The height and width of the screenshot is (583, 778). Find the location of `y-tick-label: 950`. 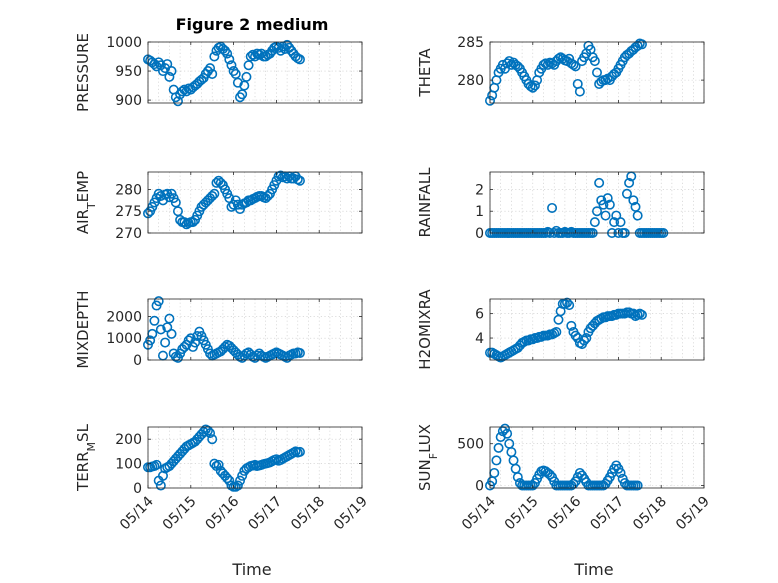

y-tick-label: 950 is located at coordinates (128, 72).